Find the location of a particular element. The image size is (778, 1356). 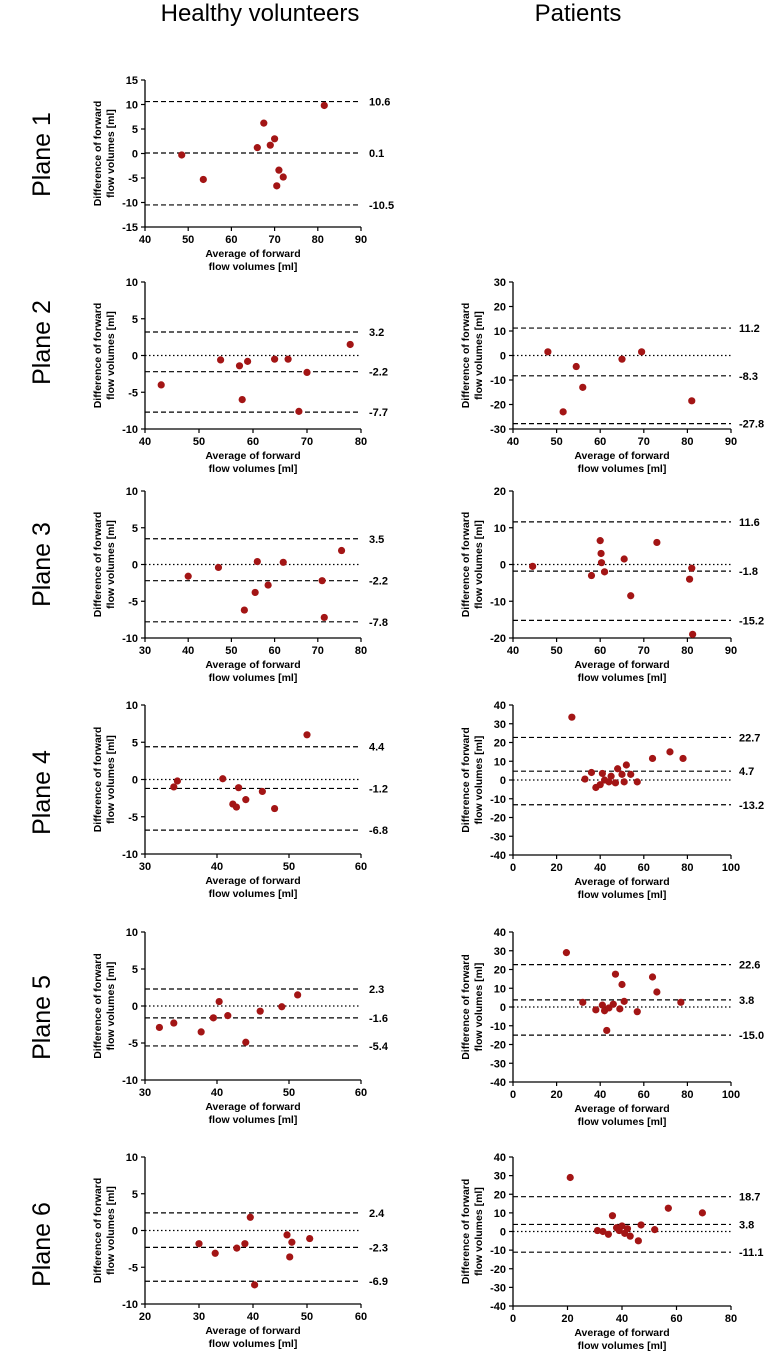

limit-label: -15.0 is located at coordinates (751, 1036).